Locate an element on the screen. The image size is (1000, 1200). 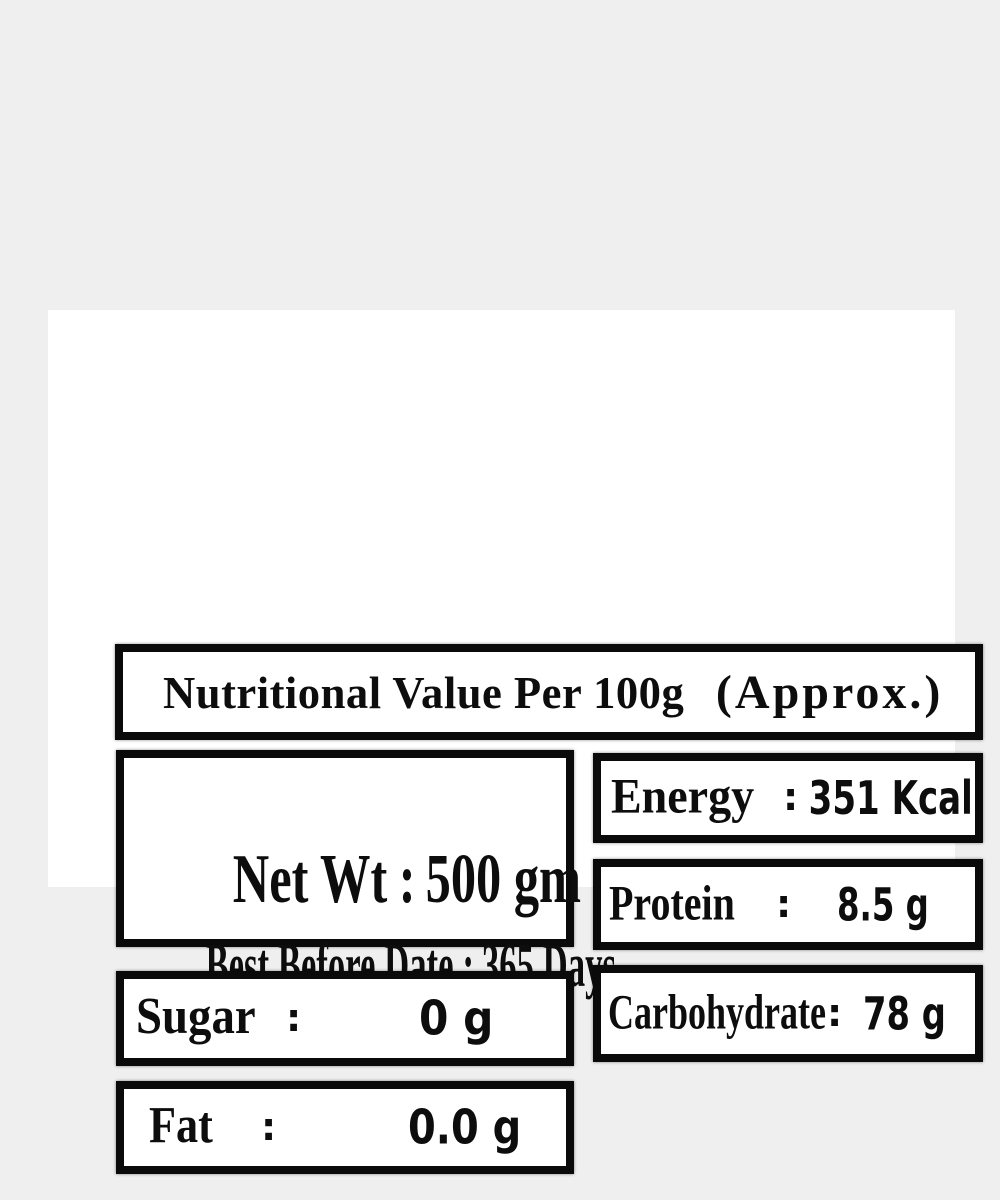
net-weight-line: Net Wt:500 gm is located at coordinates (356, 880).